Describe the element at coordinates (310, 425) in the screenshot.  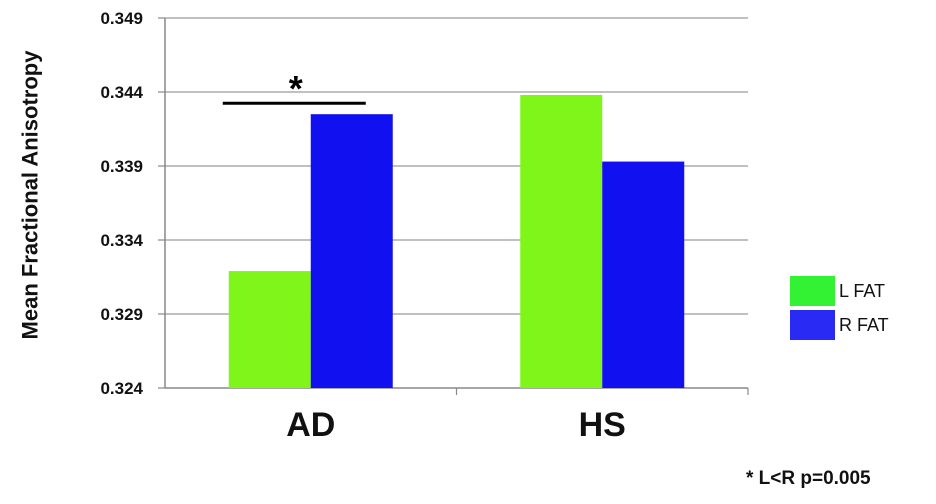
I see `x-category-label: AD` at that location.